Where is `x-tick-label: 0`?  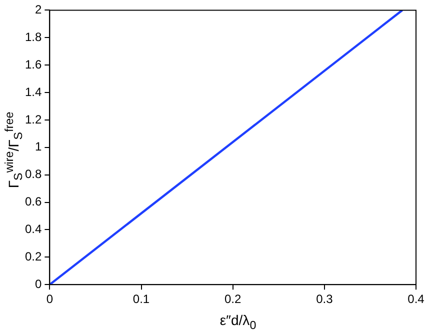
x-tick-label: 0 is located at coordinates (50, 299).